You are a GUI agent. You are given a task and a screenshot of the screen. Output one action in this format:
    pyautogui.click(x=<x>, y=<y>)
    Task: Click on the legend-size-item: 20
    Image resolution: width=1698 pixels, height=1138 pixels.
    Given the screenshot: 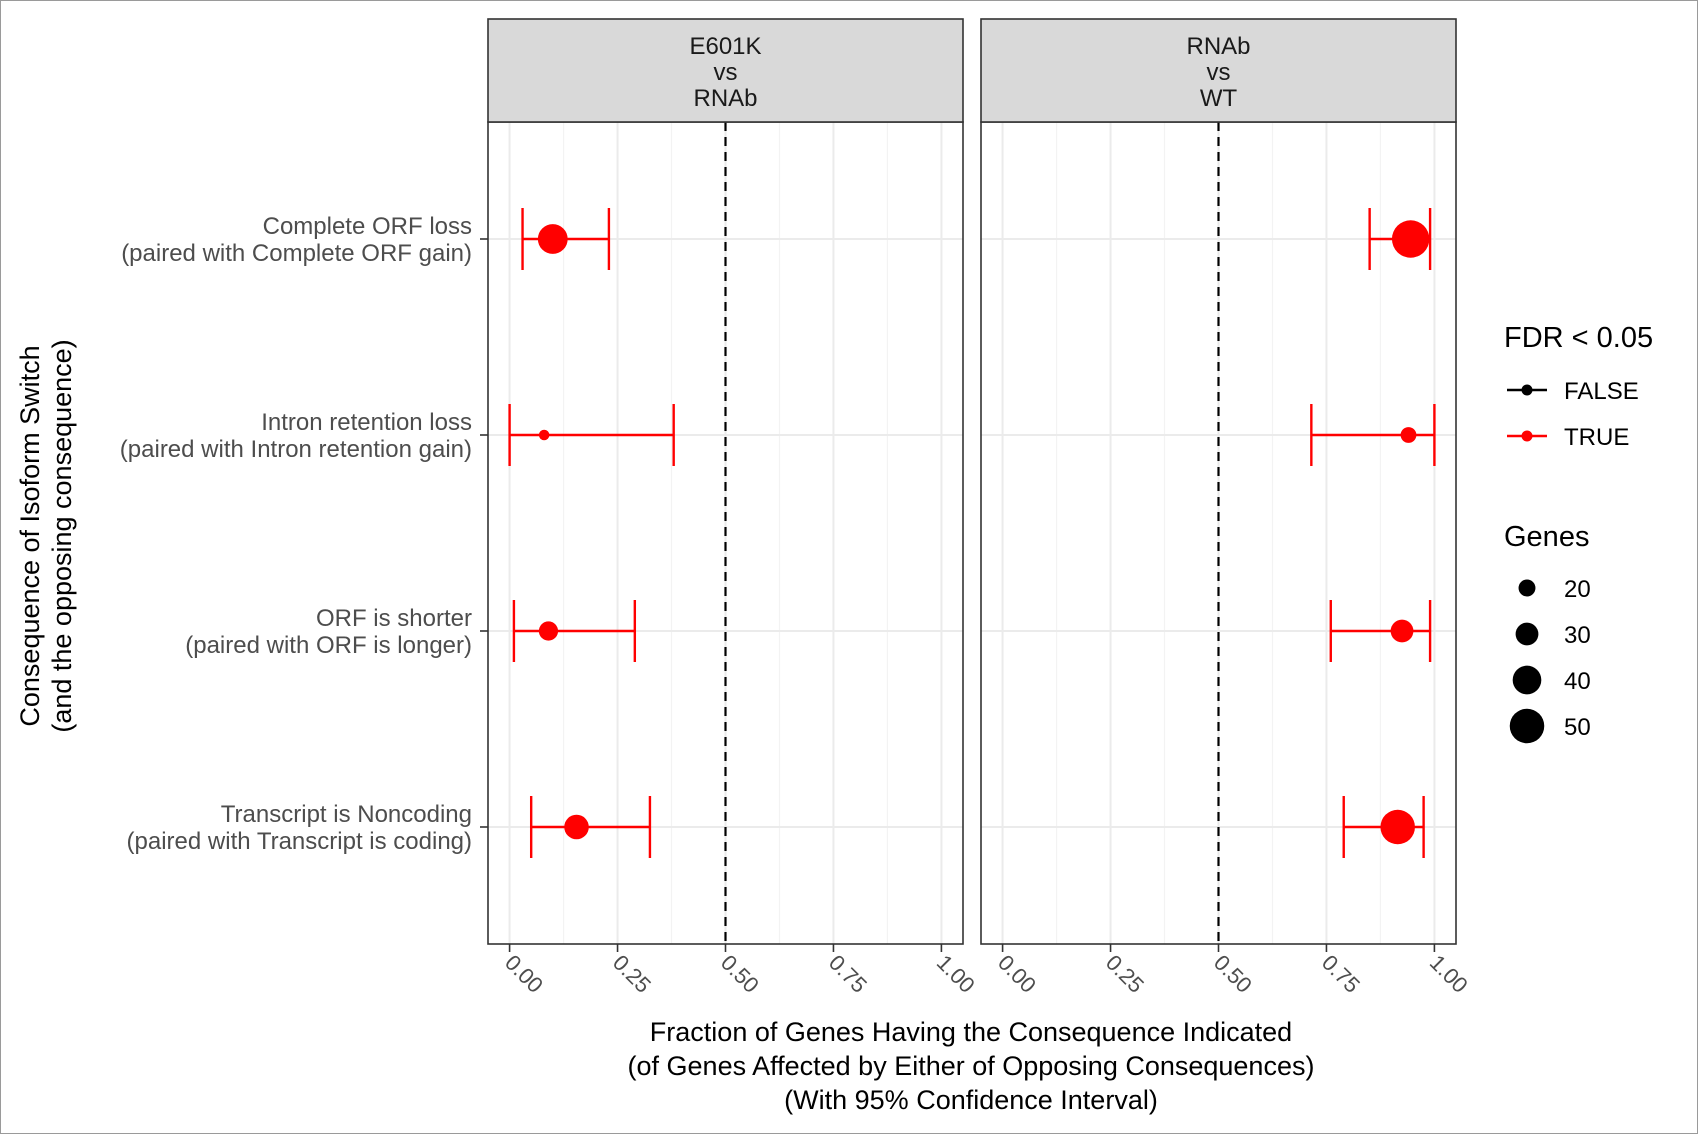 What is the action you would take?
    pyautogui.click(x=1554, y=589)
    